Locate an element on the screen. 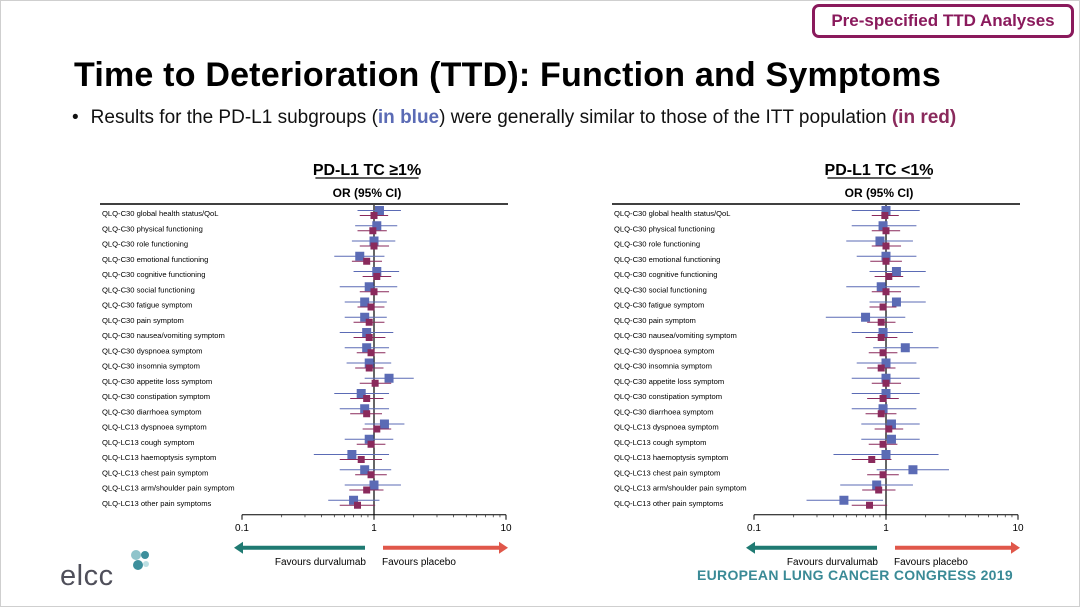 The image size is (1080, 607). favours-durvalumab-arrow-head-icon is located at coordinates (750, 547).